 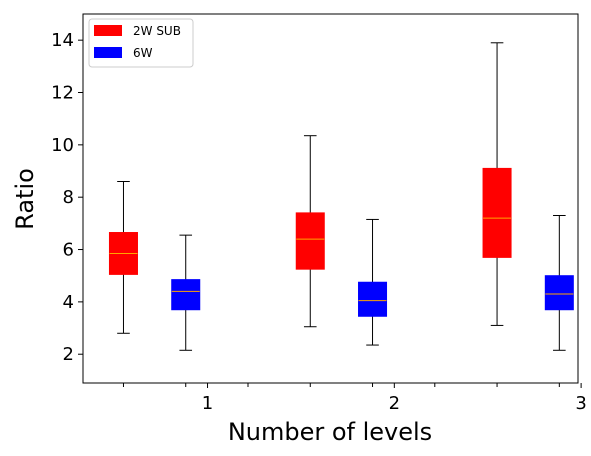 What do you see at coordinates (207, 403) in the screenshot?
I see `x-tick-label: 1` at bounding box center [207, 403].